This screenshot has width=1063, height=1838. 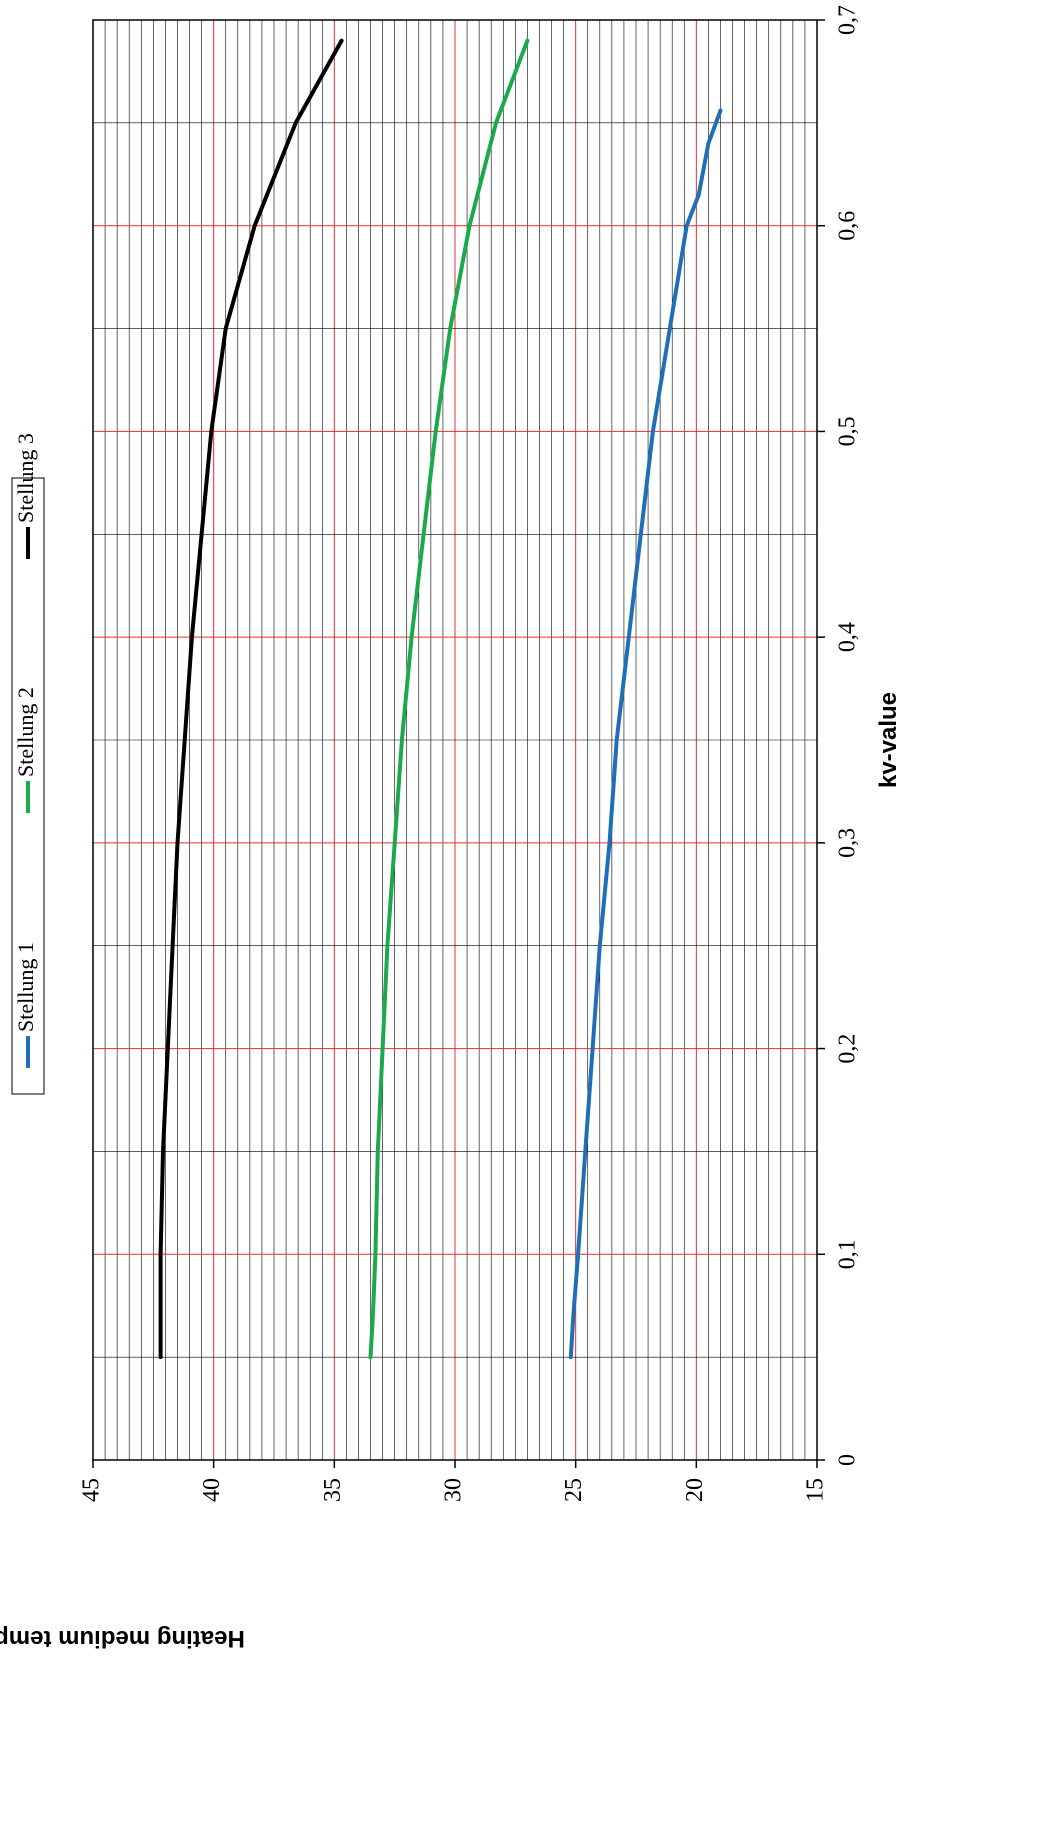 What do you see at coordinates (848, 1460) in the screenshot?
I see `x-tick-label: 0` at bounding box center [848, 1460].